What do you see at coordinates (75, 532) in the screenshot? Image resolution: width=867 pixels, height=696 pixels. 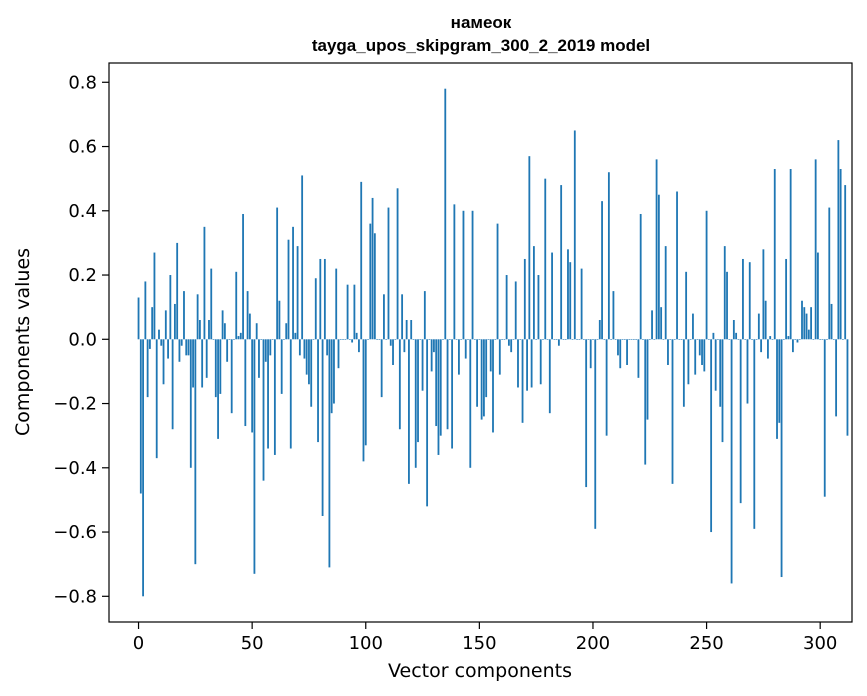 I see `y-tick-label-7: −0.6` at bounding box center [75, 532].